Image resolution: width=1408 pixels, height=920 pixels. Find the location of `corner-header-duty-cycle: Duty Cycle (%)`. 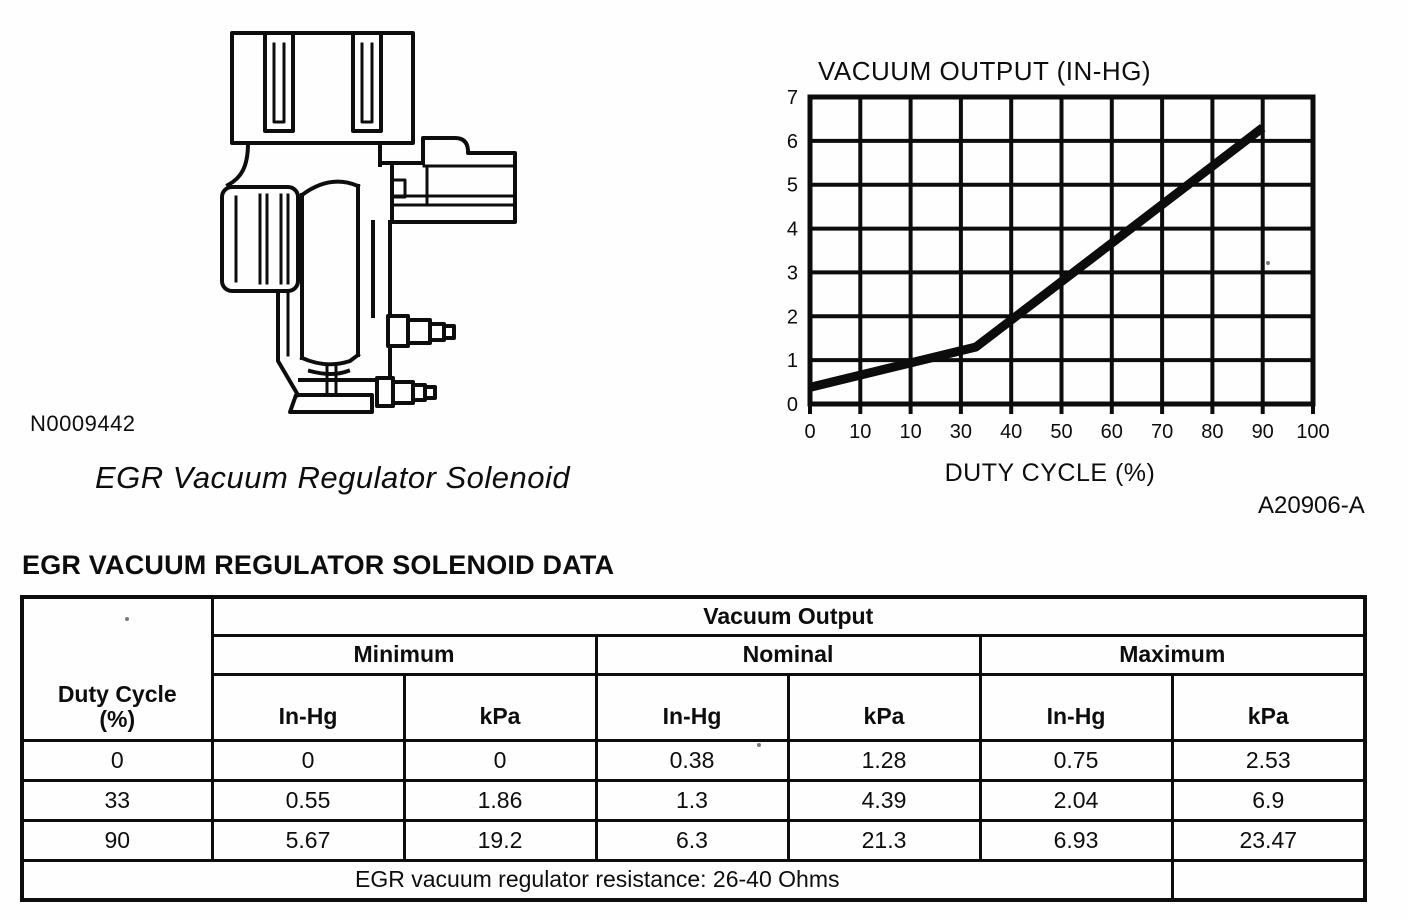

corner-header-duty-cycle: Duty Cycle (%) is located at coordinates (117, 668).